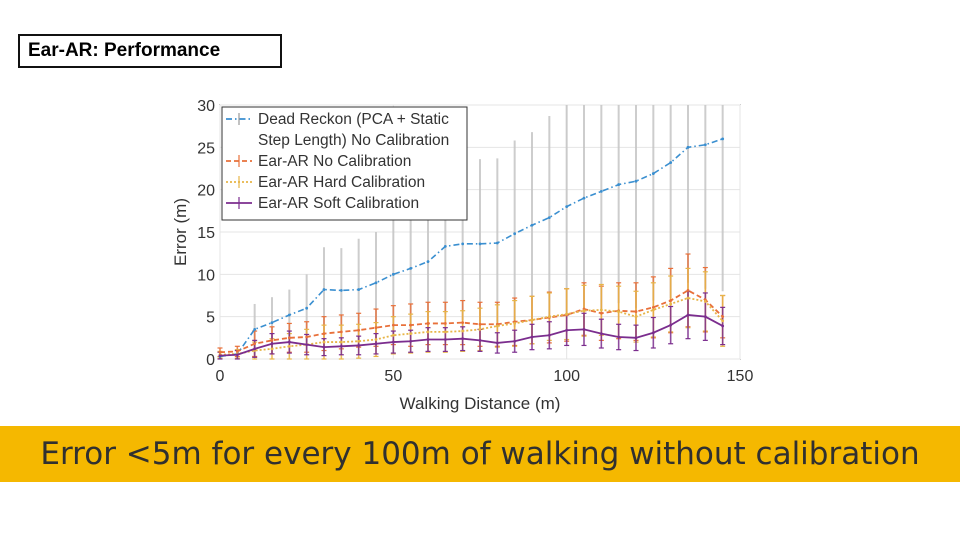 This screenshot has width=960, height=540. I want to click on legend-label: Ear-AR Soft Calibration, so click(338, 203).